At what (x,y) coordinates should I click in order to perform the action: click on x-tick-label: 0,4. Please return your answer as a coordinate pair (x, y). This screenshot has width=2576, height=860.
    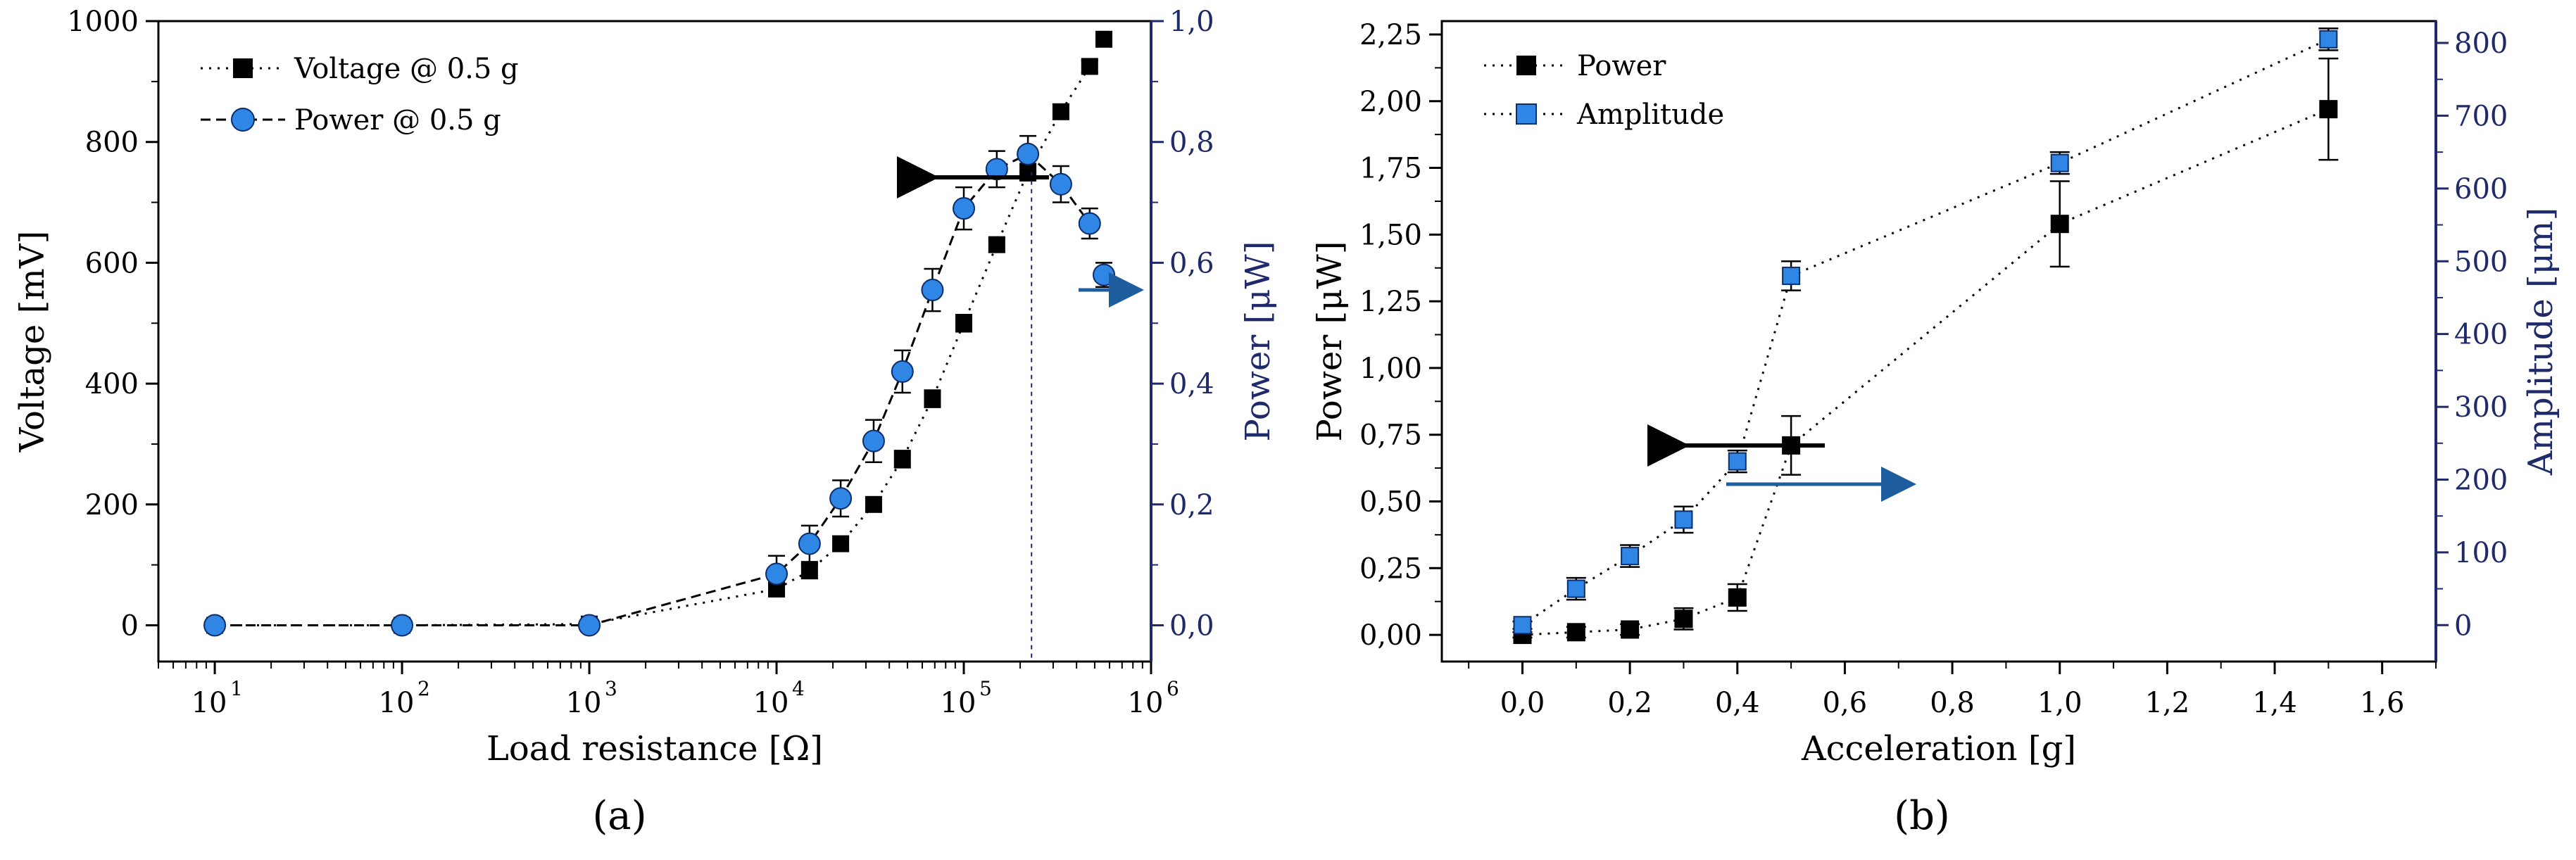
    Looking at the image, I should click on (1738, 703).